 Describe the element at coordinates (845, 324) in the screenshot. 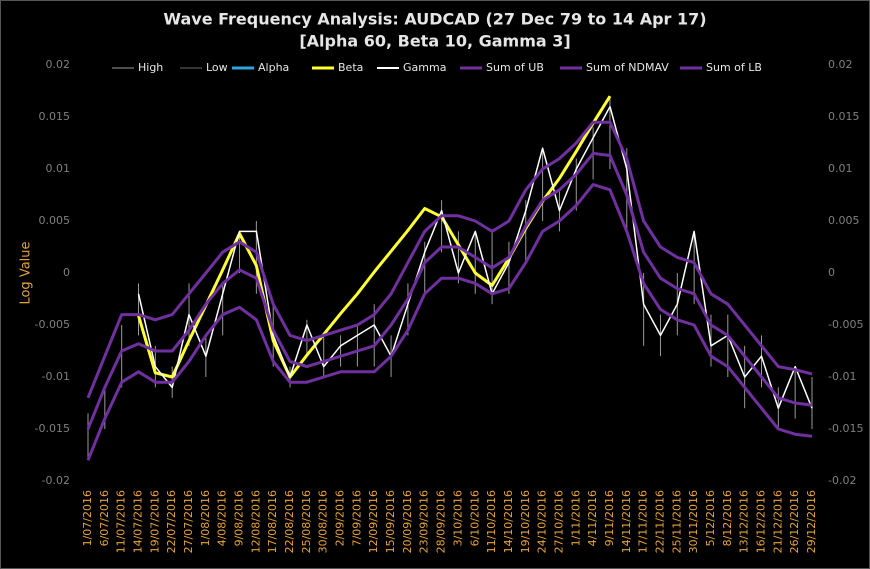

I see `y2-tick-label: -0.005` at that location.